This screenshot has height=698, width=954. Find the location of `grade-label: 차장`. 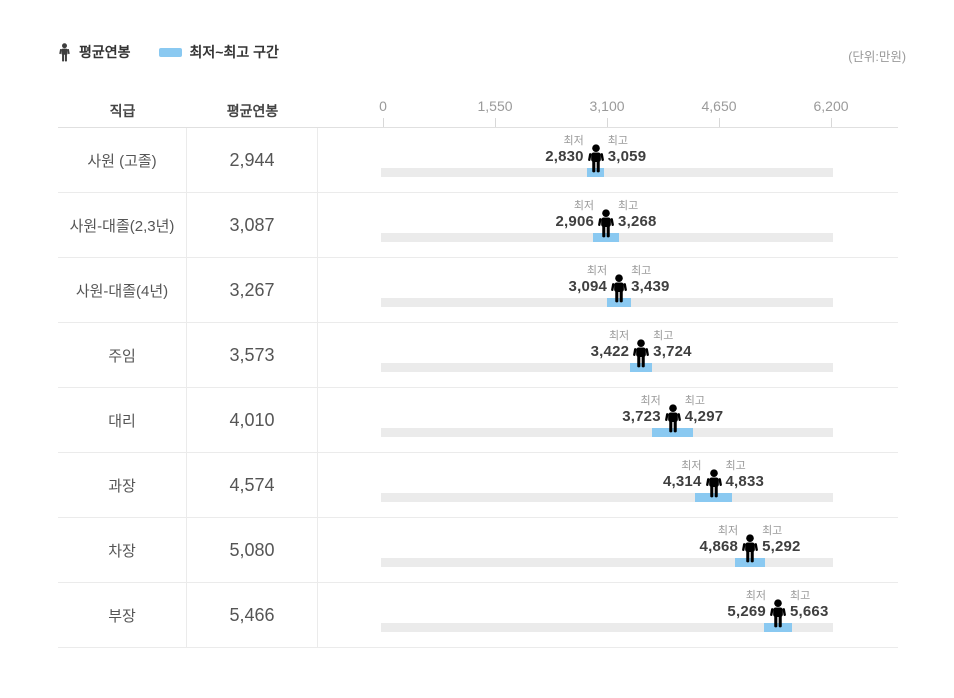

grade-label: 차장 is located at coordinates (122, 551).